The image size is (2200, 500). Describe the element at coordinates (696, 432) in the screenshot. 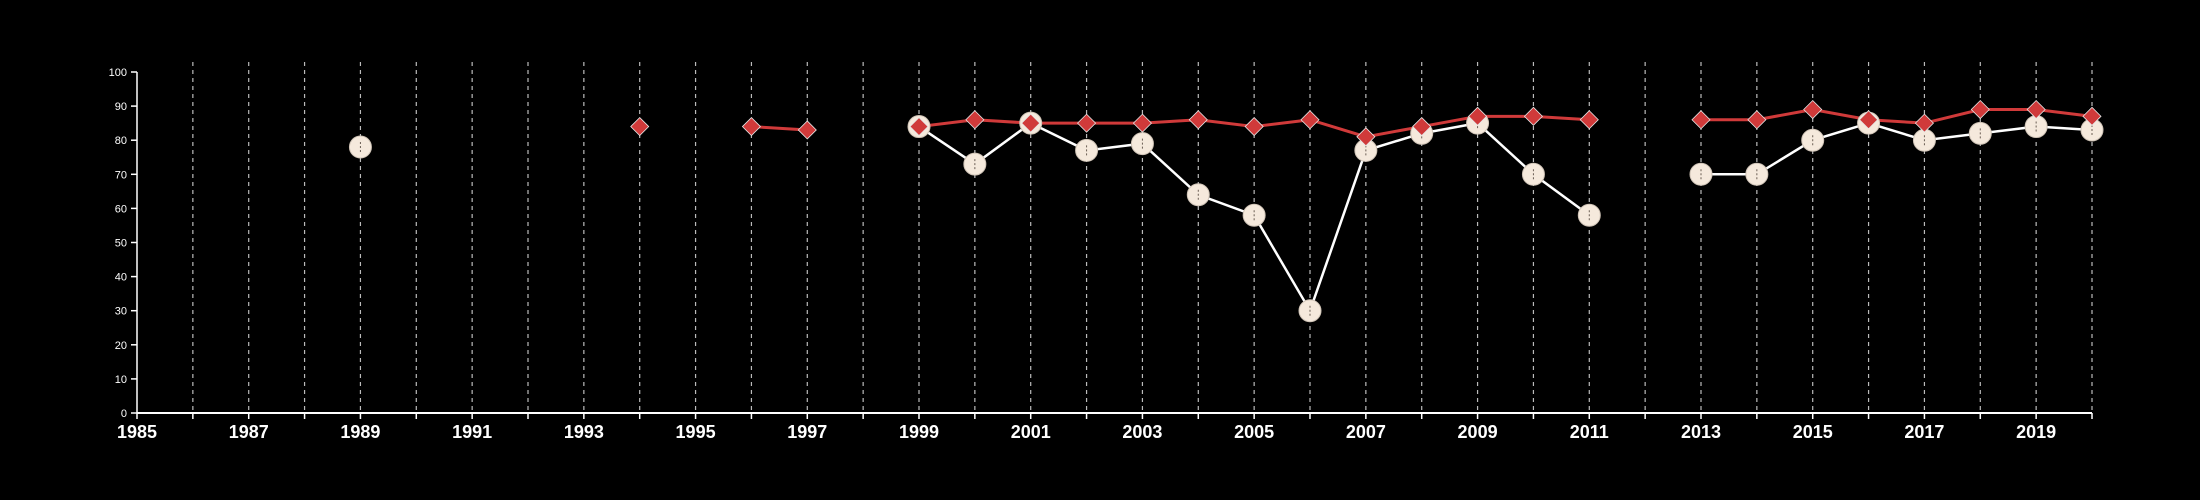

I see `x-tick-label: 1995` at that location.